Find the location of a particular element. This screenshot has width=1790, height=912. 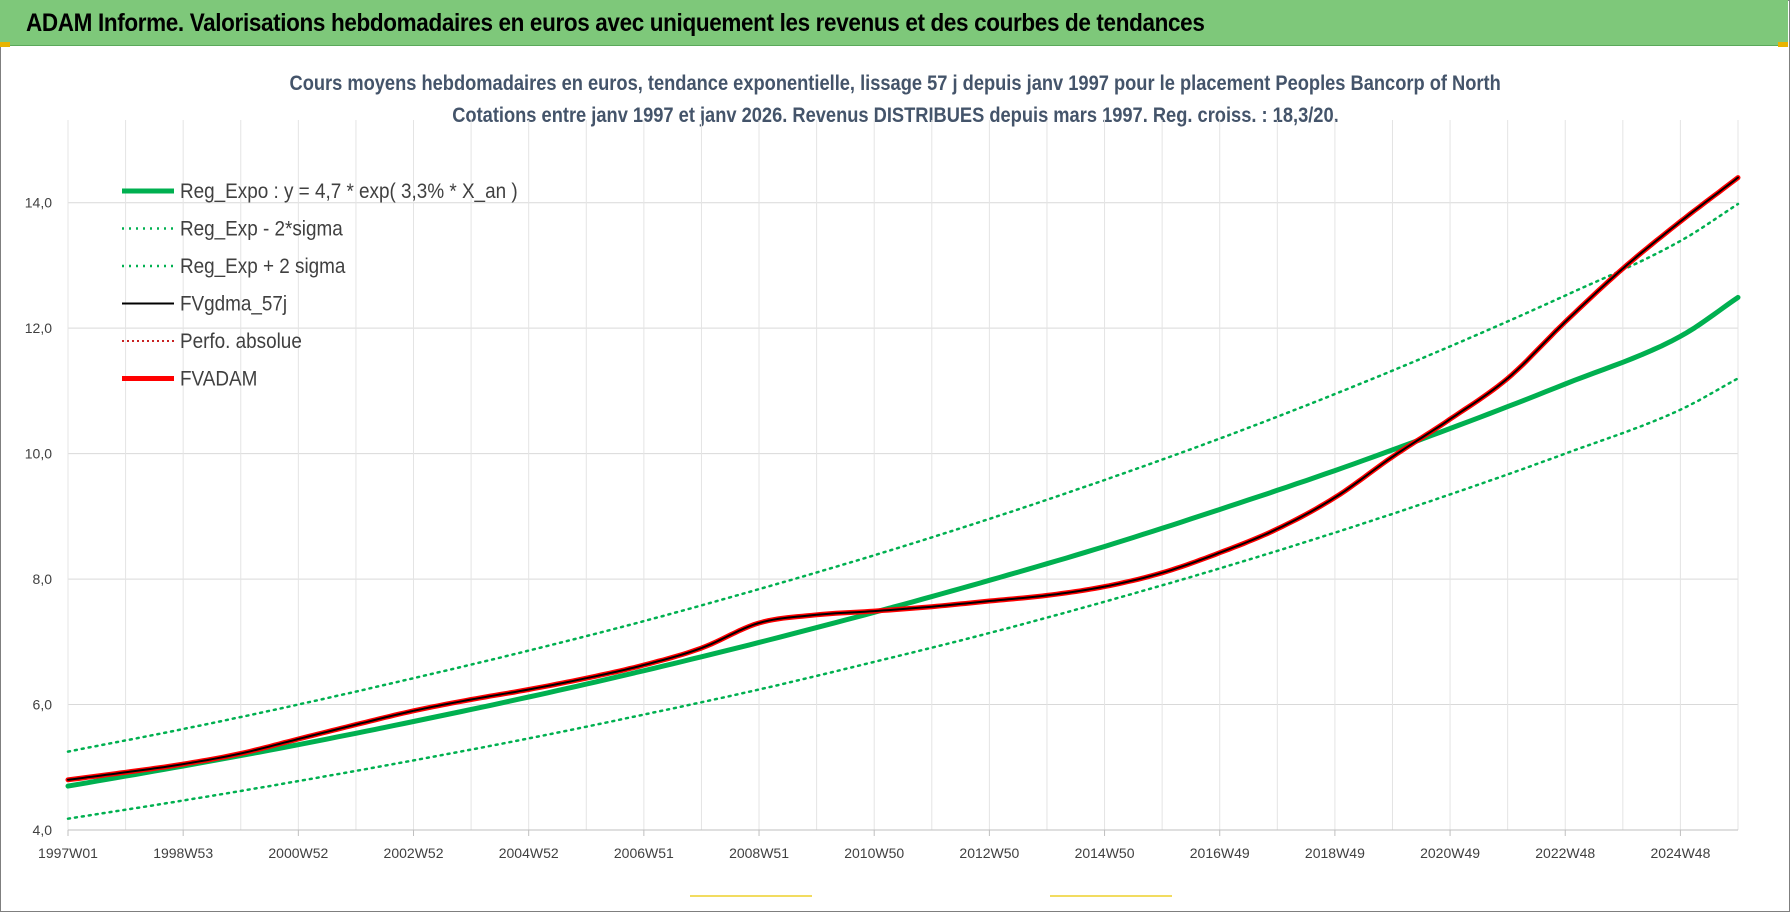

legend-label: FVADAM is located at coordinates (218, 379).